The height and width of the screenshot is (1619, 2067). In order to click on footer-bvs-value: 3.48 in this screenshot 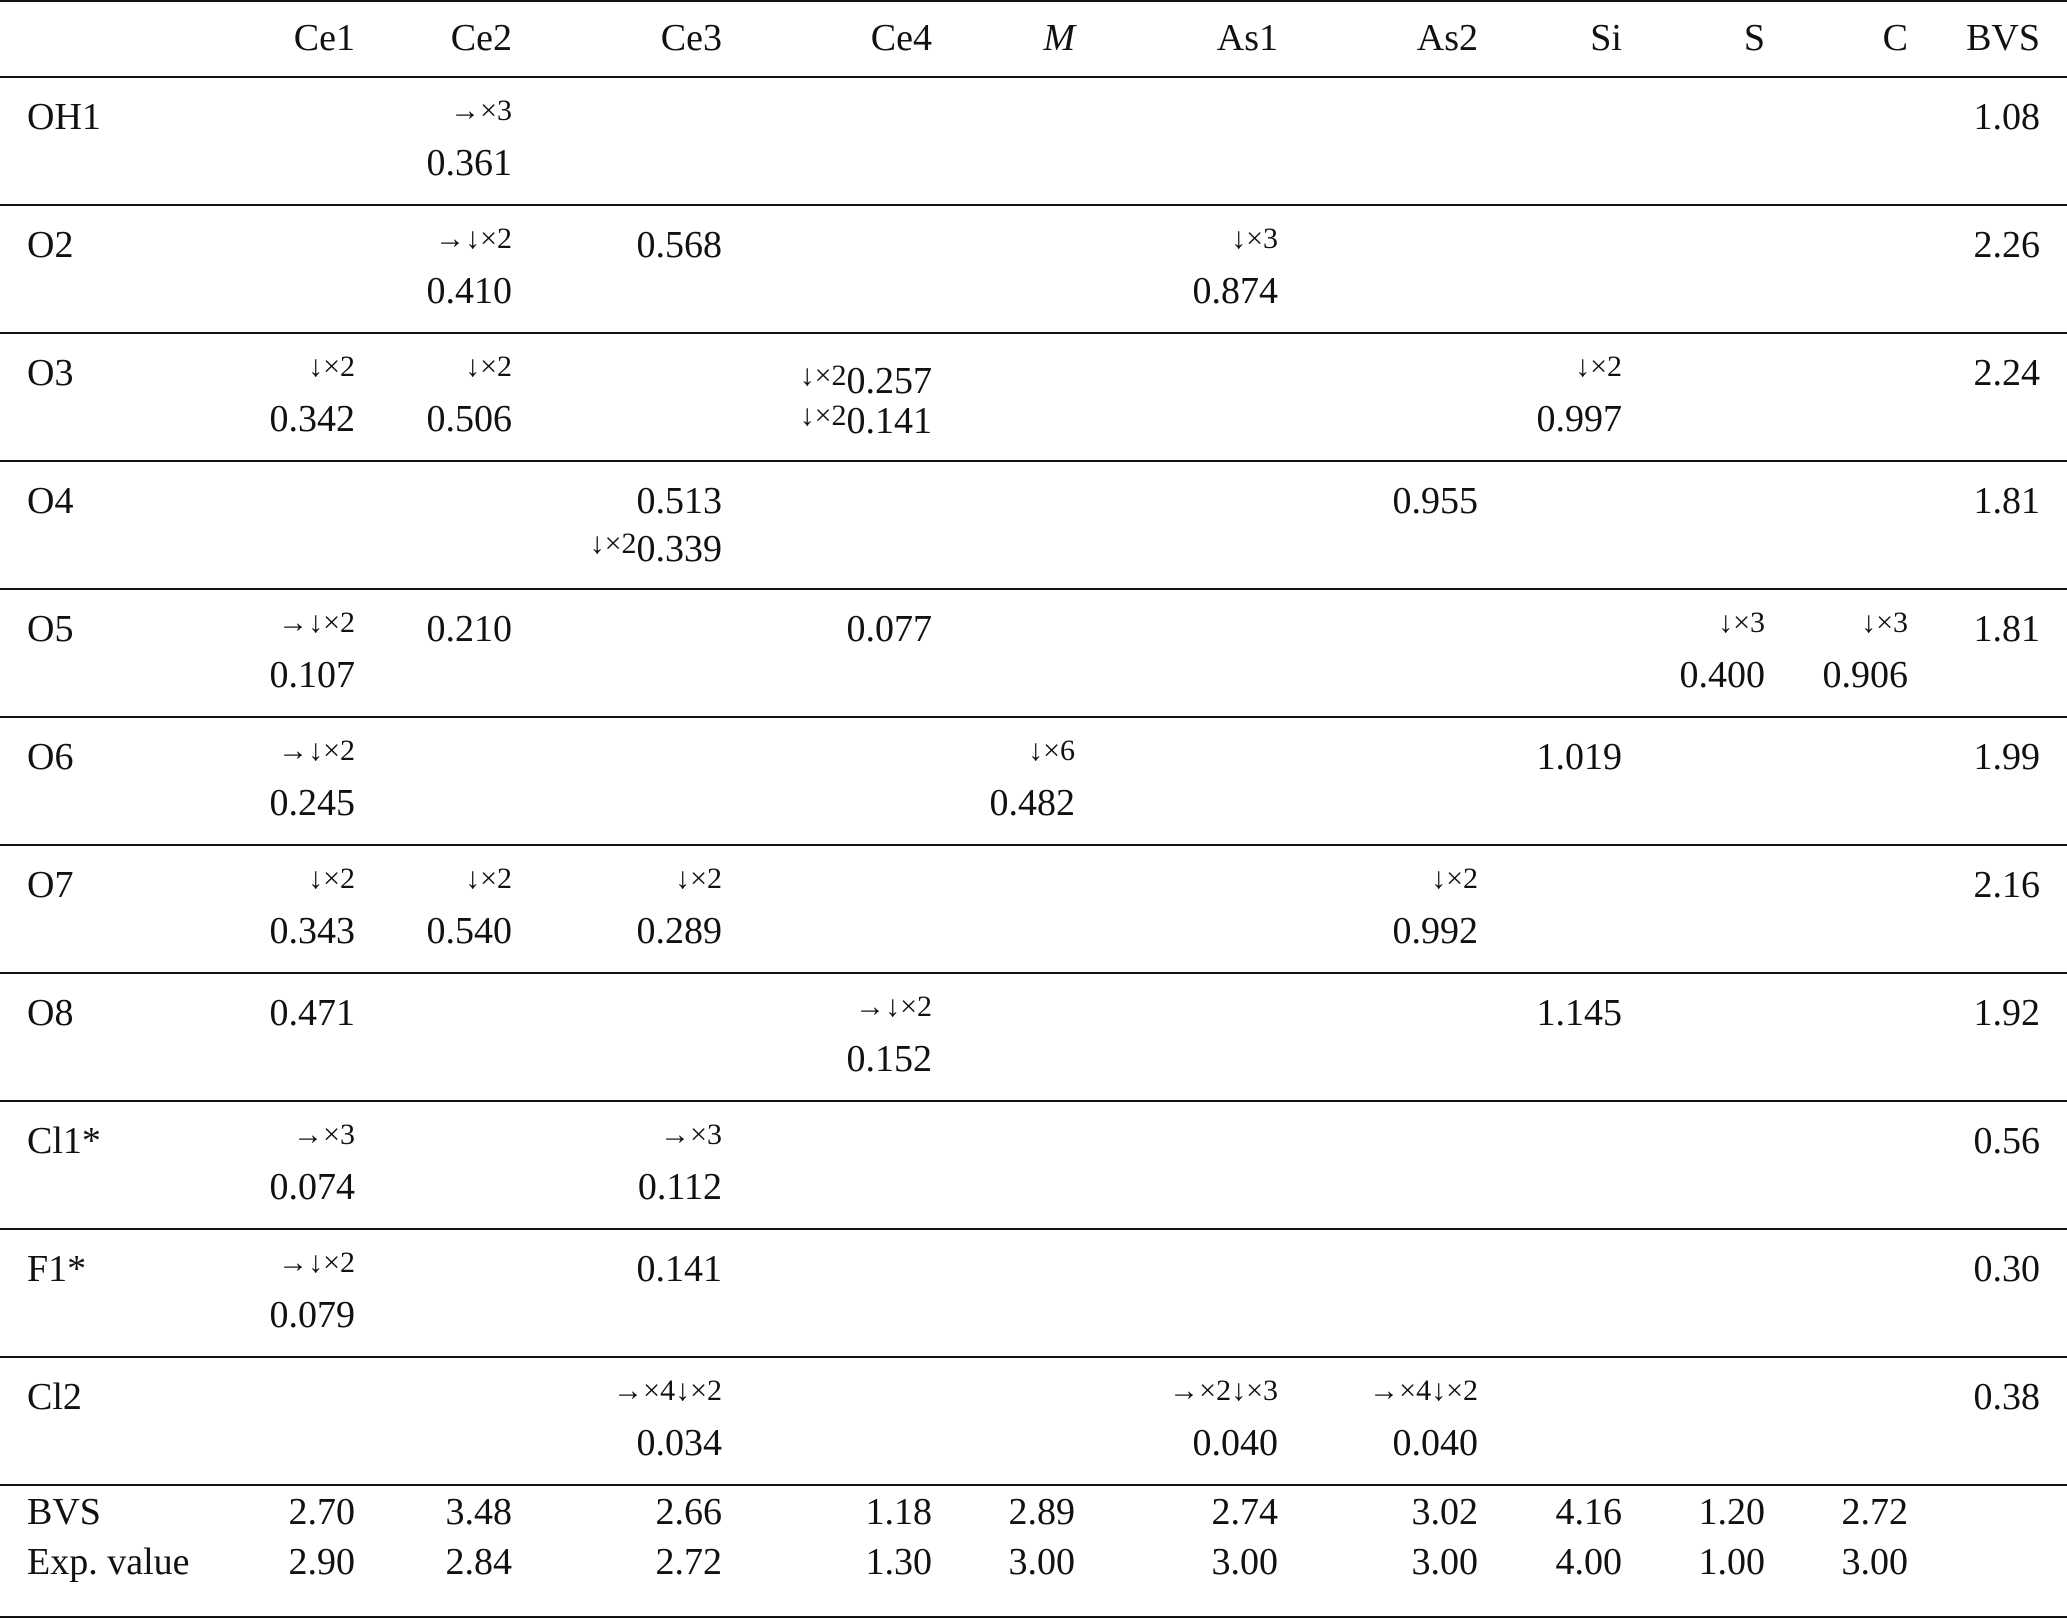, I will do `click(479, 1512)`.